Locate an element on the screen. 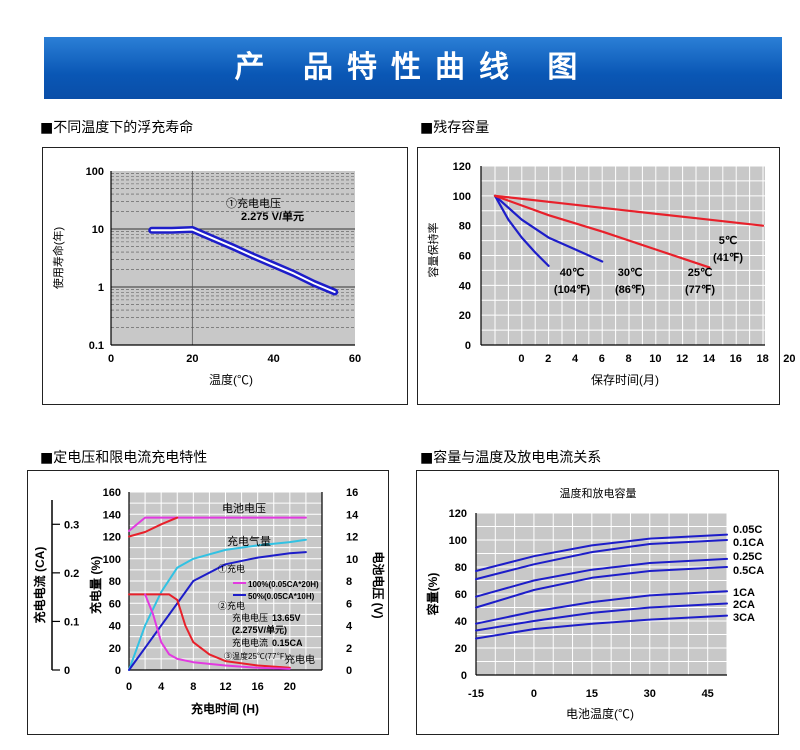  series-label-residual: (104℉) is located at coordinates (572, 290).